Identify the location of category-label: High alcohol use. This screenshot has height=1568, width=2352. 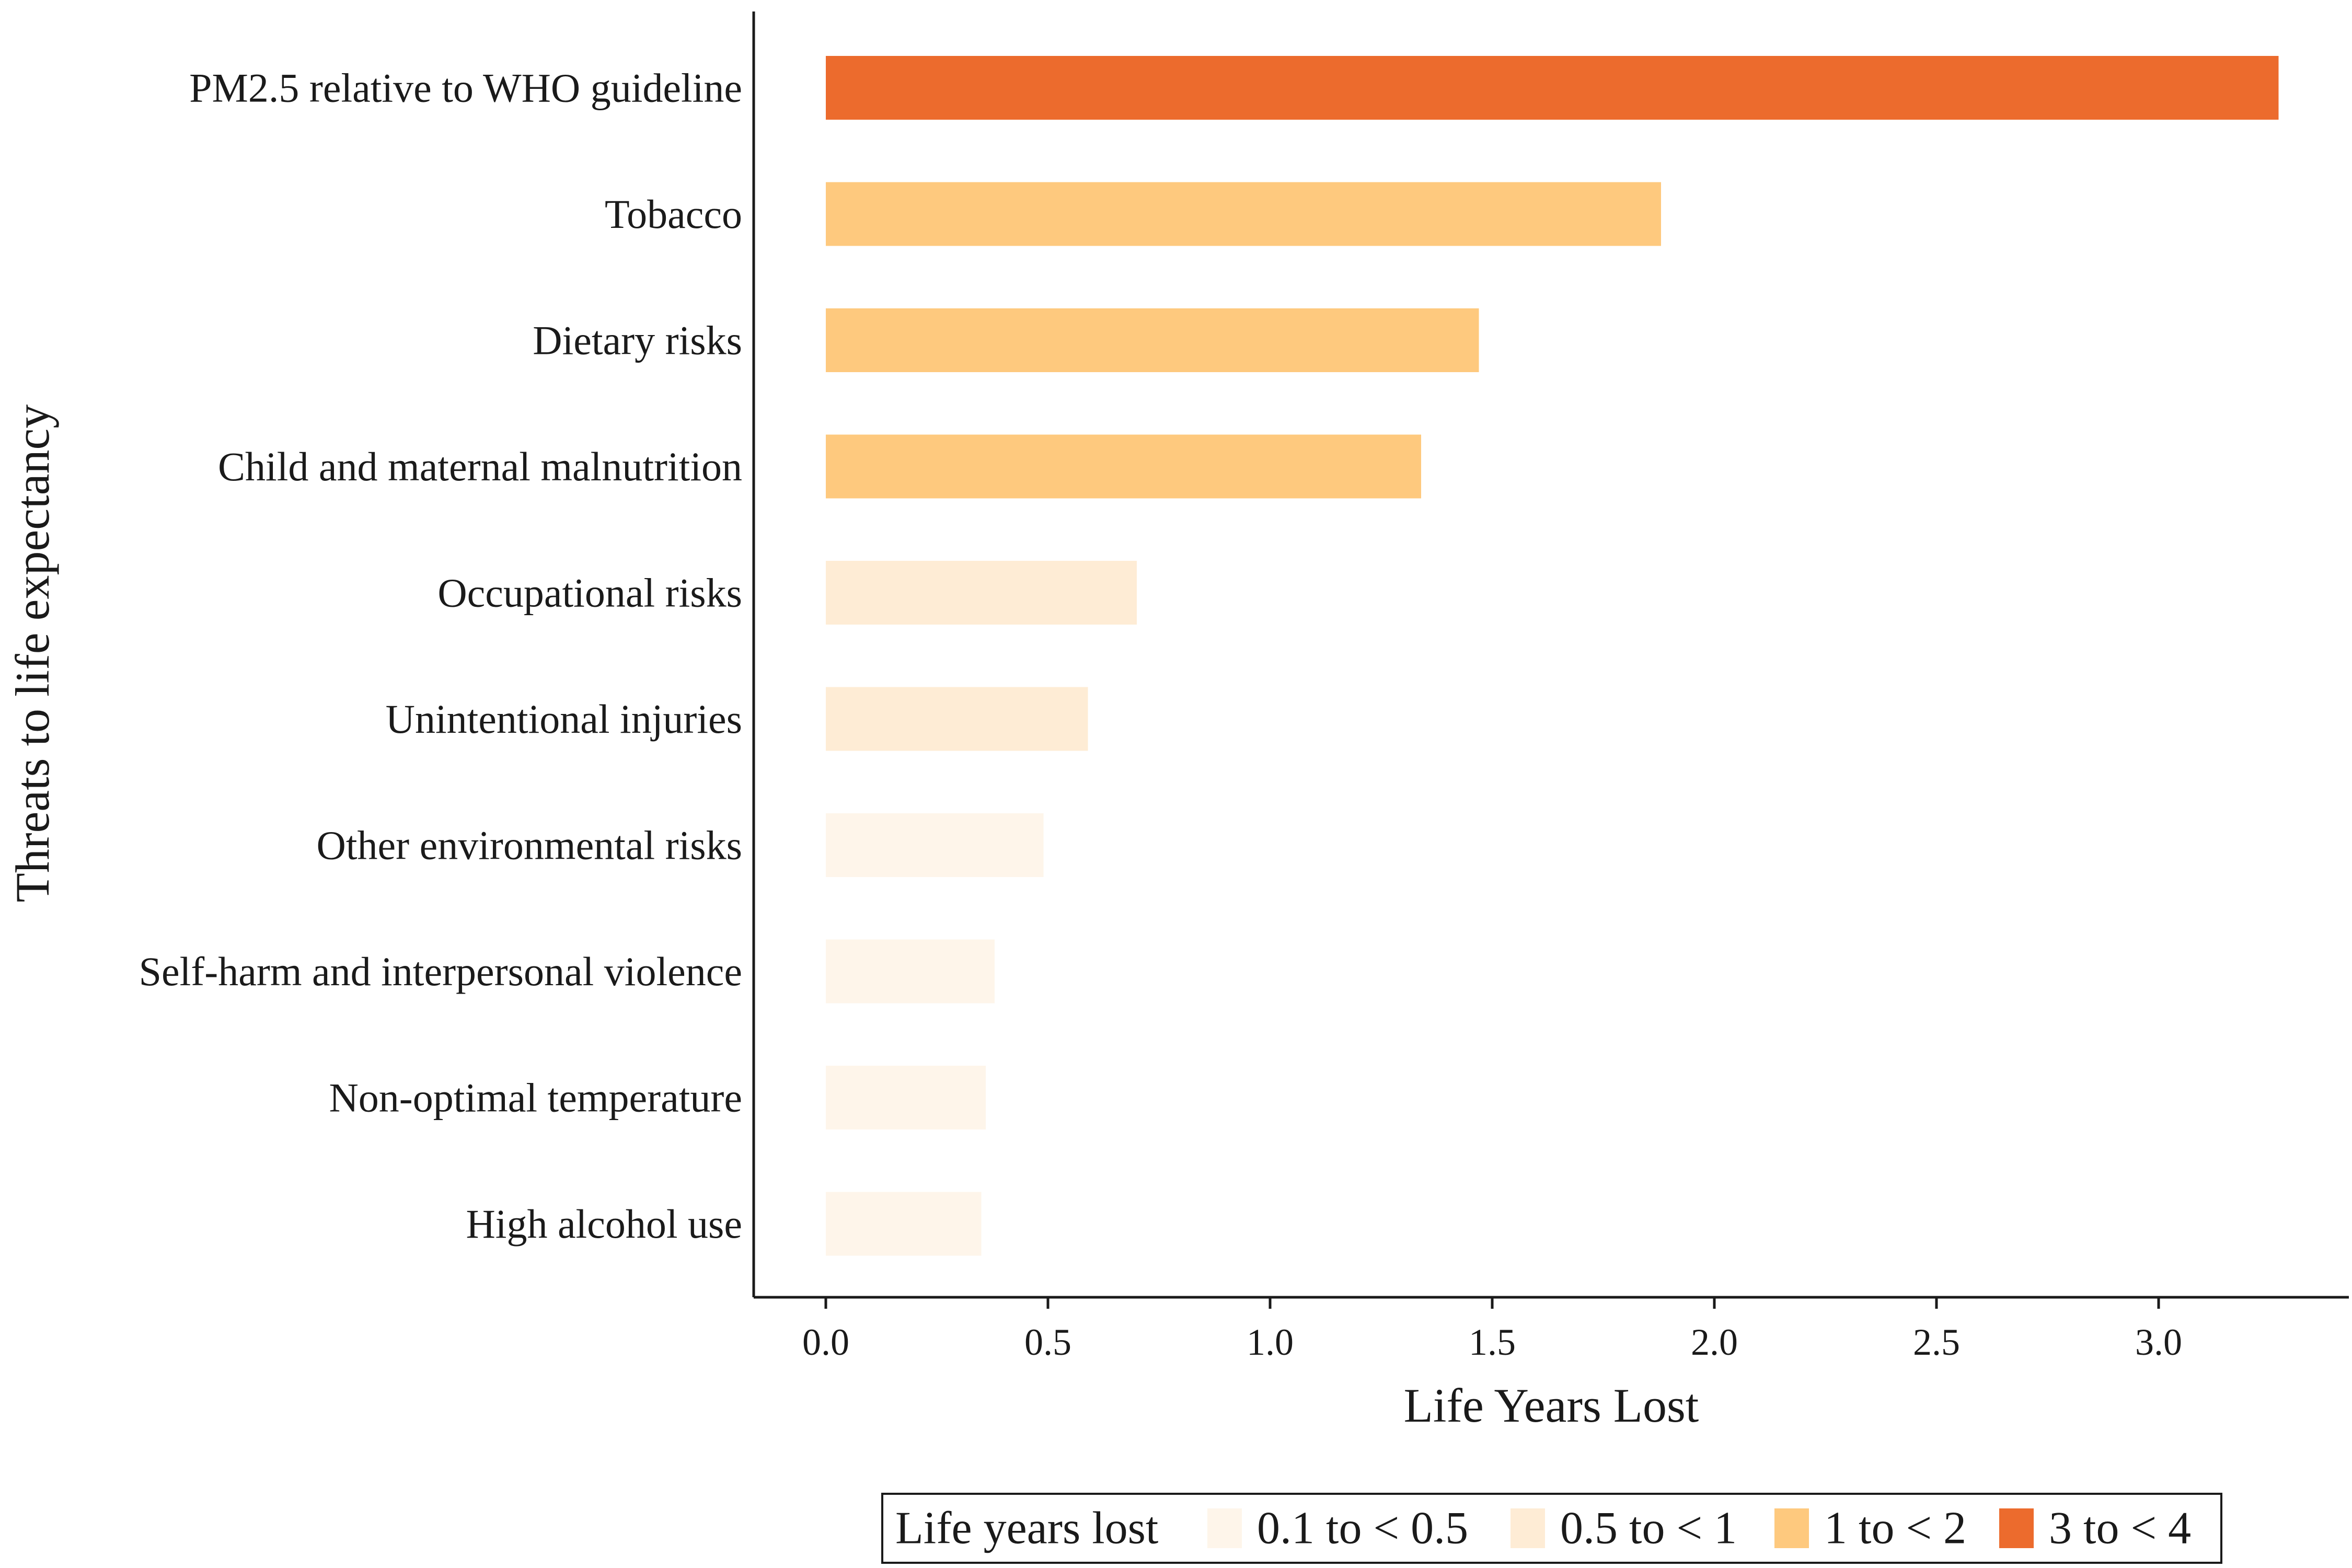
(604, 1224).